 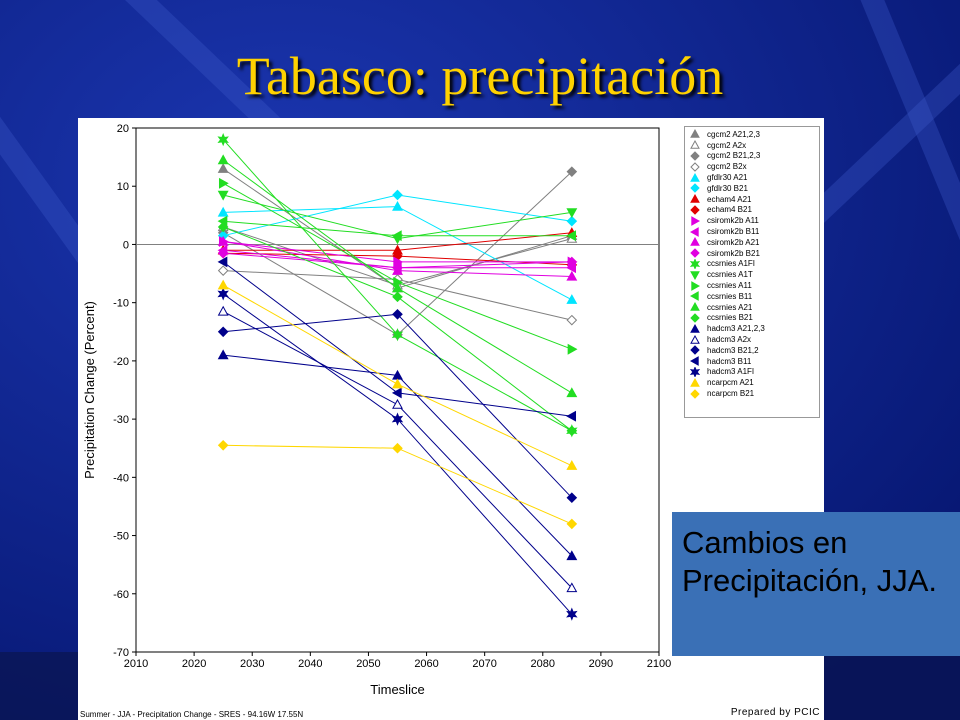 What do you see at coordinates (310, 664) in the screenshot?
I see `x-tick-label: 2040` at bounding box center [310, 664].